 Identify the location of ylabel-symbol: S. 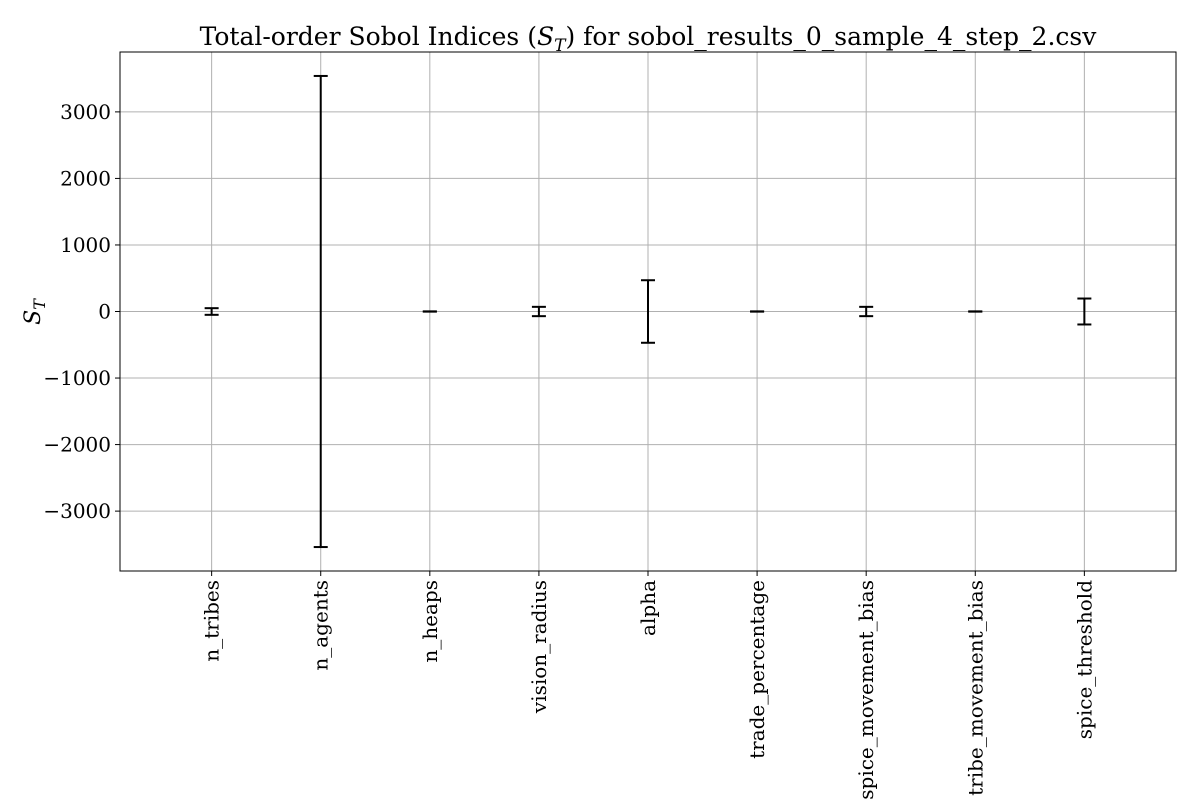
(33, 317).